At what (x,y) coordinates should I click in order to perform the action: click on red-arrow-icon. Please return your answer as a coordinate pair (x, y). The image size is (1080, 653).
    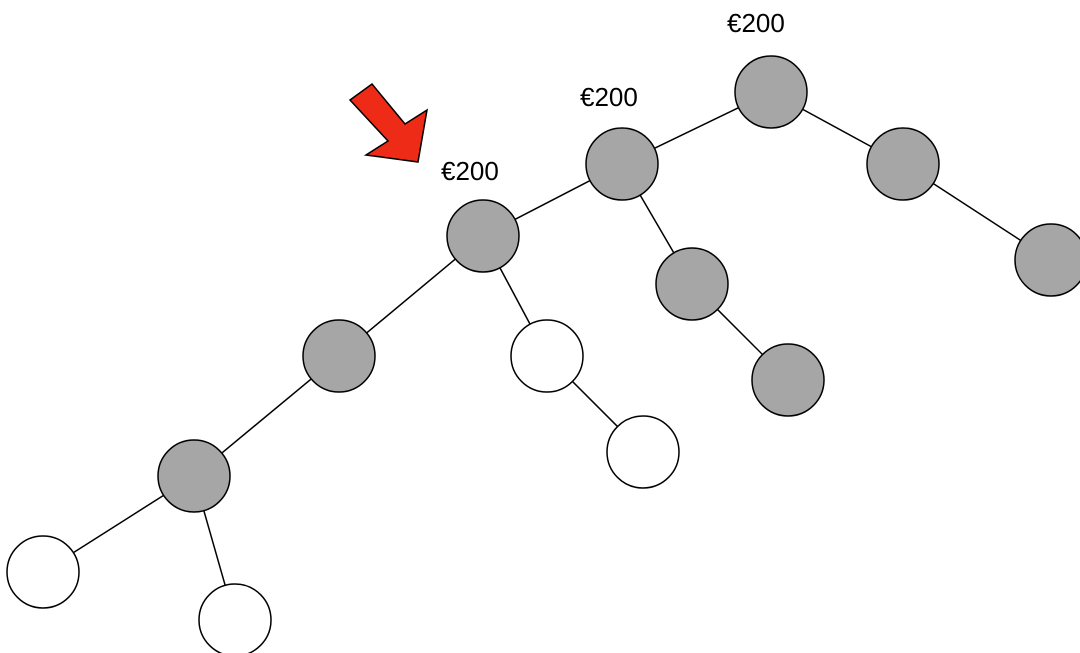
    Looking at the image, I should click on (388, 122).